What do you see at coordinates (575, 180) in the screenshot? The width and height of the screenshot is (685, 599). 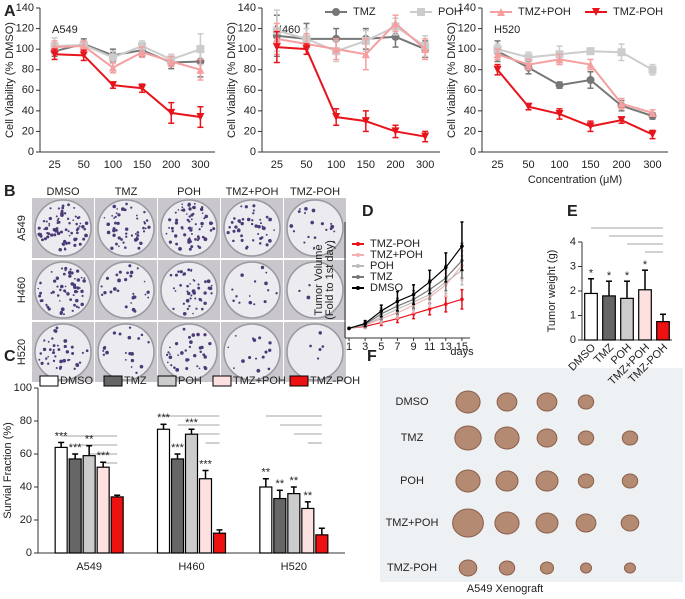 I see `x-axis-label: Concentration (μM)` at bounding box center [575, 180].